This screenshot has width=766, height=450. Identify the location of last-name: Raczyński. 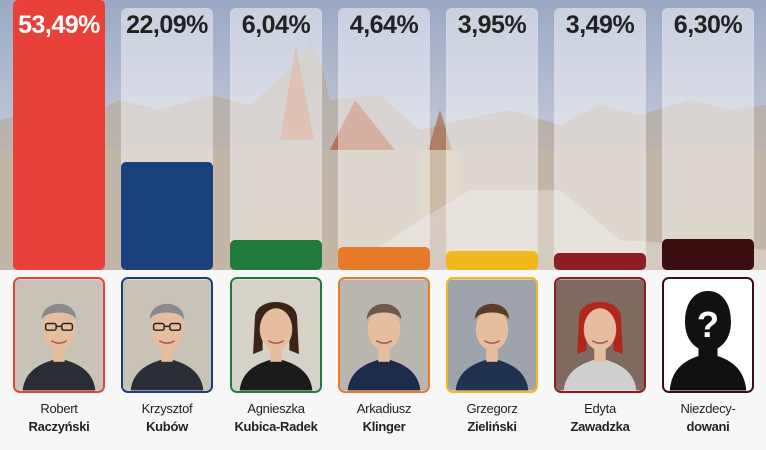
(59, 426).